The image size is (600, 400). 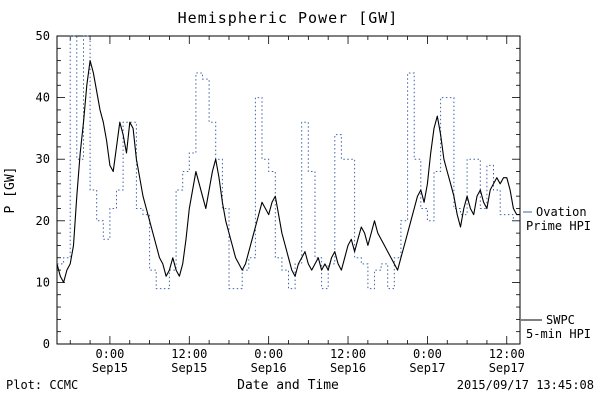 I want to click on ovation-legend-label-line1: Ovation, so click(x=561, y=212).